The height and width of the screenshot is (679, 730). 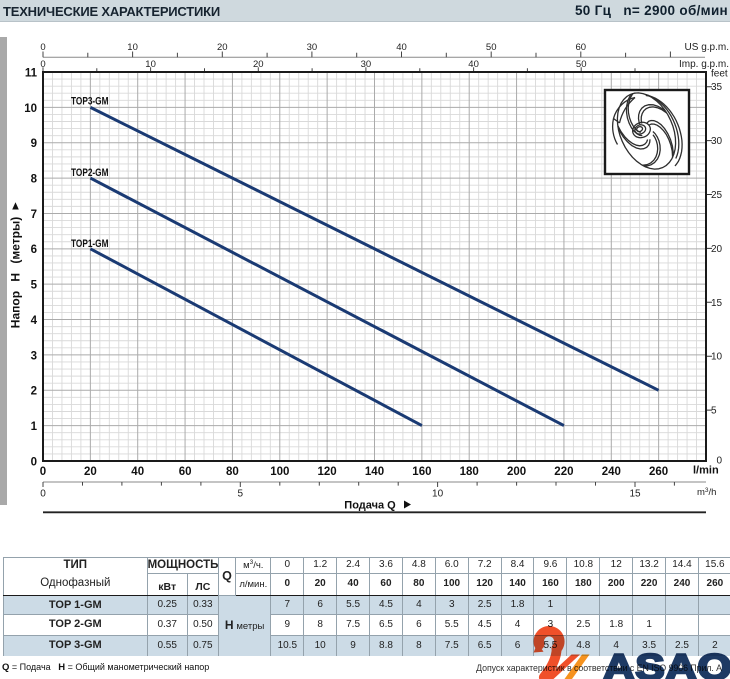 What do you see at coordinates (327, 472) in the screenshot?
I see `svg-text: 120` at bounding box center [327, 472].